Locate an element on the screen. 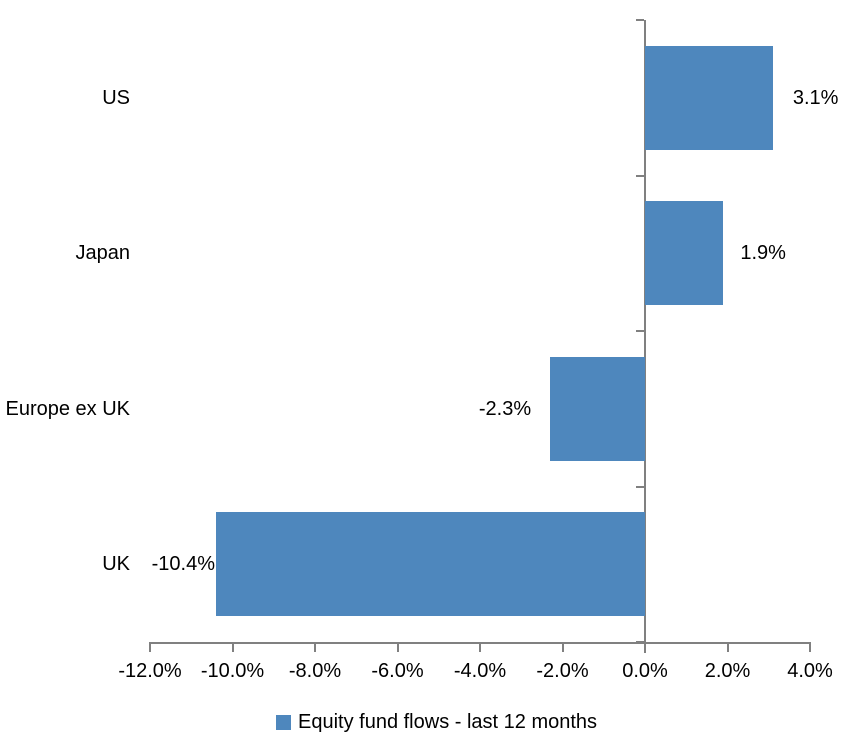 This screenshot has height=747, width=852. category-label: Japan is located at coordinates (103, 253).